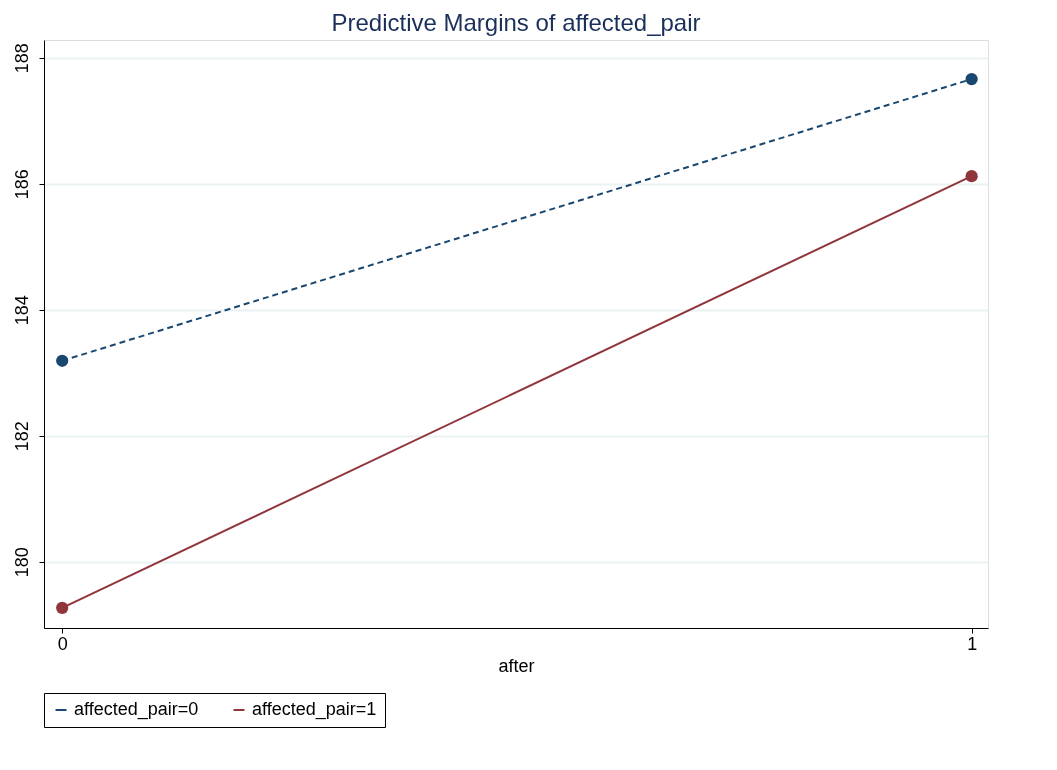 The width and height of the screenshot is (1057, 770). I want to click on chart-title: Predictive Margins of affected_pair, so click(516, 22).